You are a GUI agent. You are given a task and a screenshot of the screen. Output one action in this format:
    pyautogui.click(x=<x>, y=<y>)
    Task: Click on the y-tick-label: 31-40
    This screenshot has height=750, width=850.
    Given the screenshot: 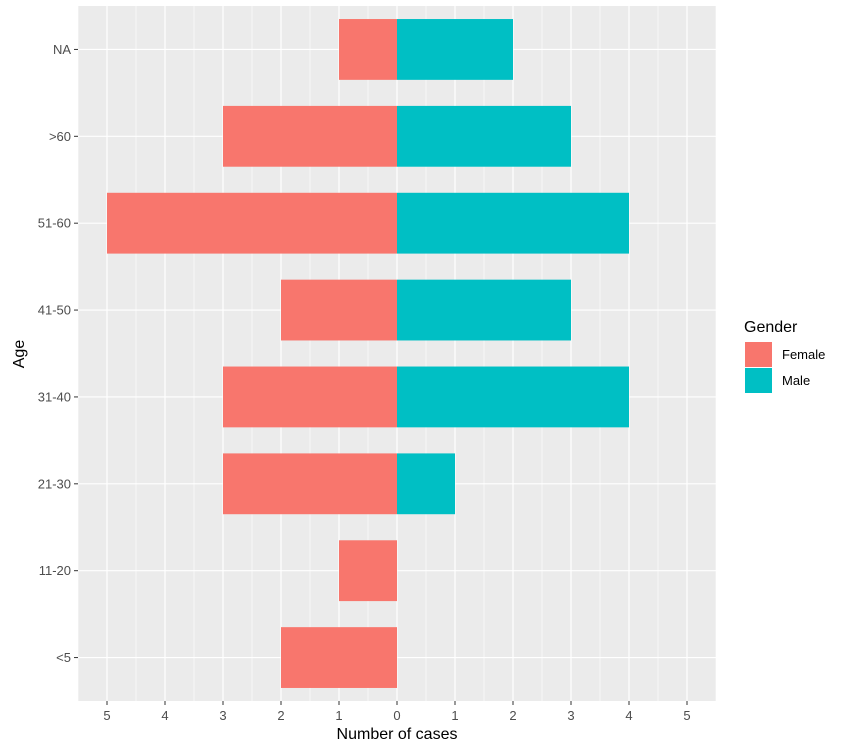 What is the action you would take?
    pyautogui.click(x=54, y=396)
    